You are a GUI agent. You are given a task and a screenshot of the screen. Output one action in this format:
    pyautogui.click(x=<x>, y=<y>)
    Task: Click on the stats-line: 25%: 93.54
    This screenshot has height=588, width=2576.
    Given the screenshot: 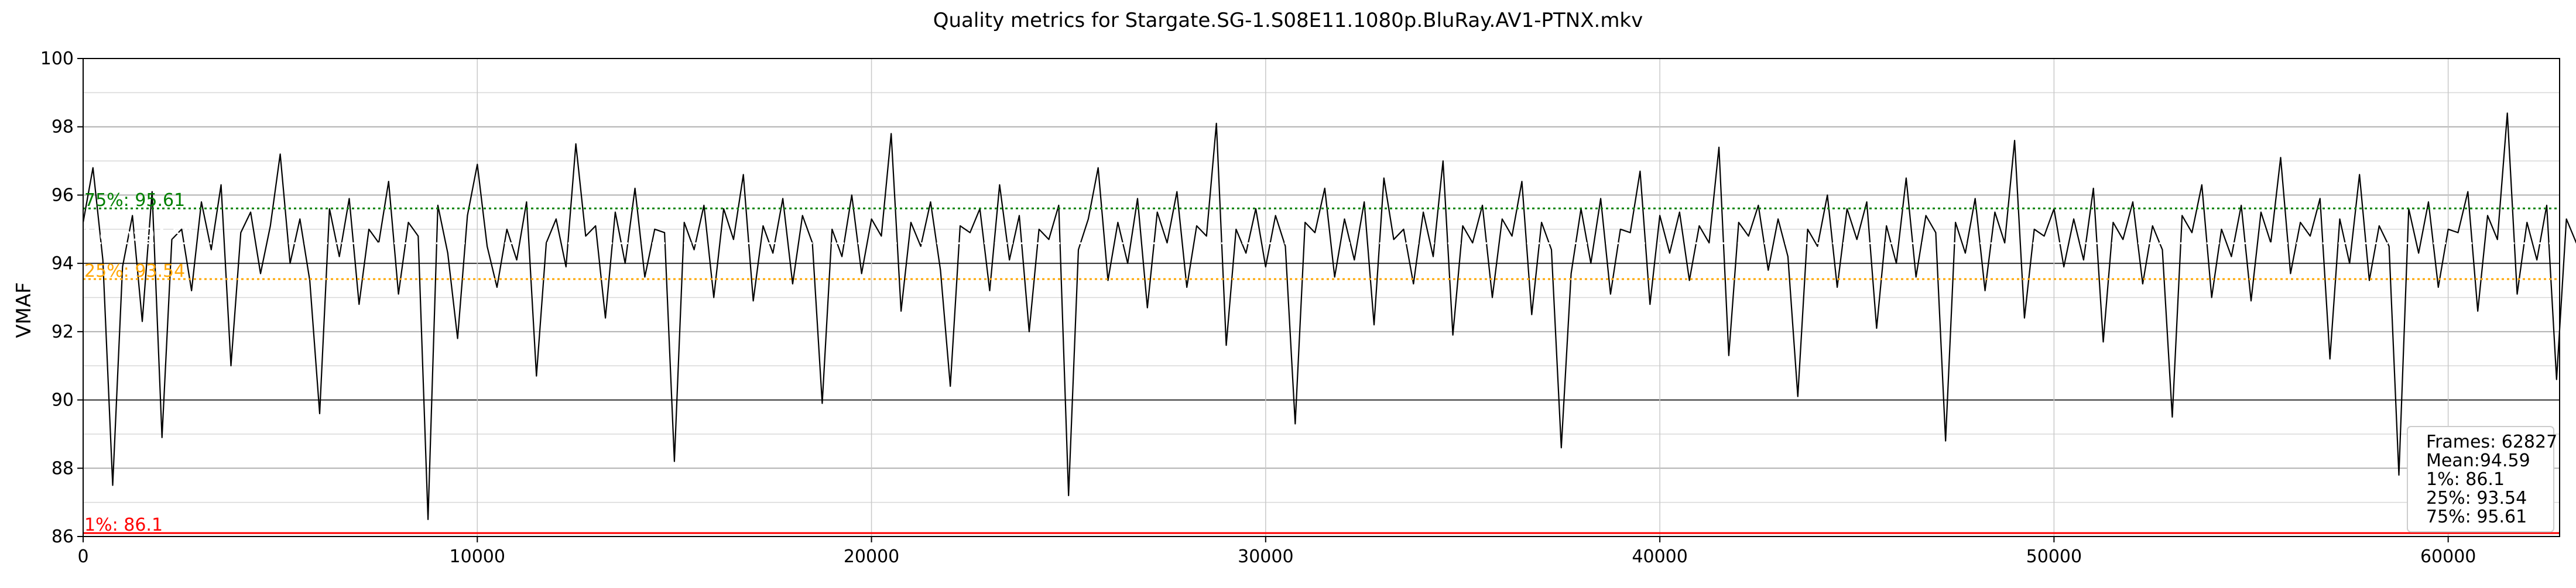 What is the action you would take?
    pyautogui.click(x=2476, y=498)
    